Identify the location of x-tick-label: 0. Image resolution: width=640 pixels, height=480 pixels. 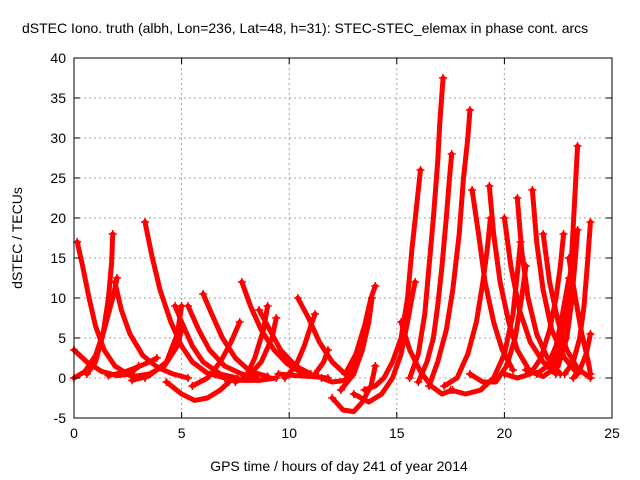
(74, 433).